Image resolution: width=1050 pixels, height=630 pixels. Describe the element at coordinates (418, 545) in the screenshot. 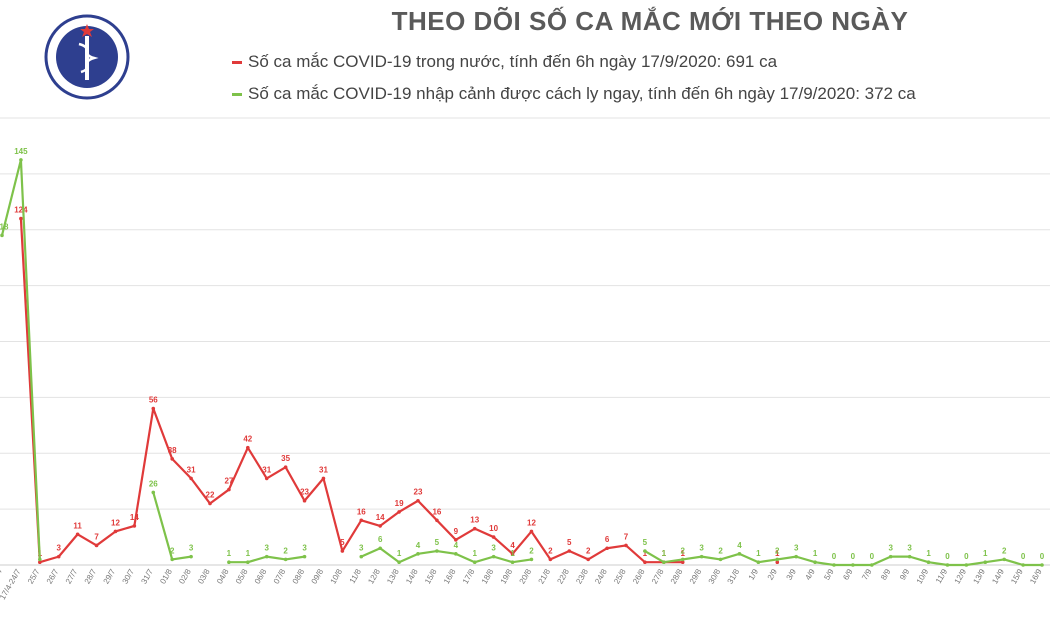

I see `data-label-1: 4` at that location.